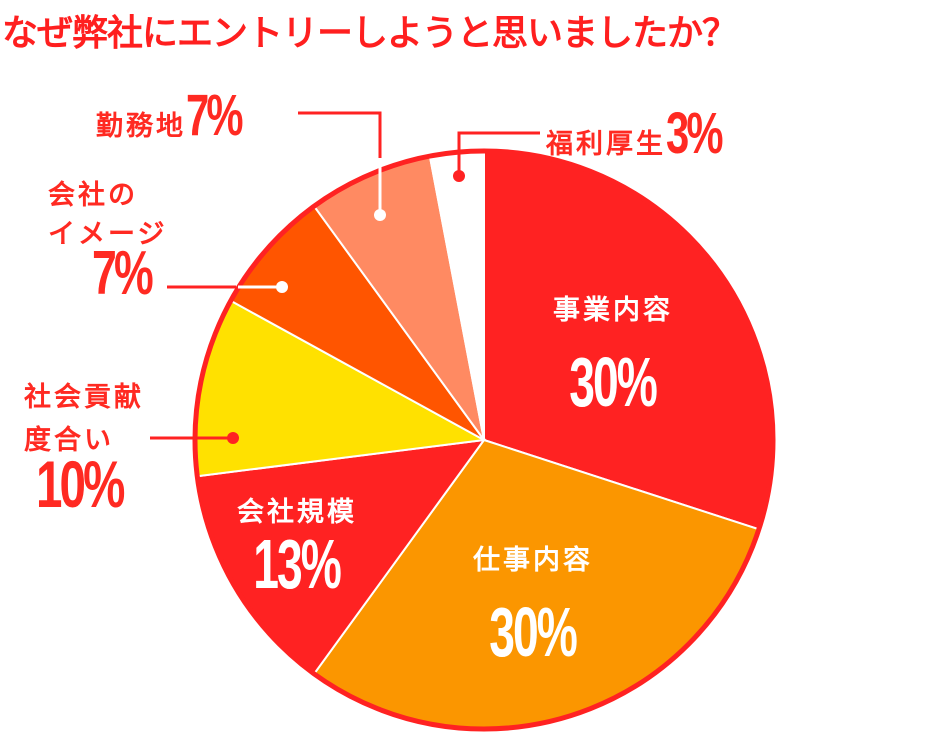 The image size is (950, 756). What do you see at coordinates (370, 33) in the screenshot?
I see `chart-title: なぜ弊社にエントリーしようと思いましたか？` at bounding box center [370, 33].